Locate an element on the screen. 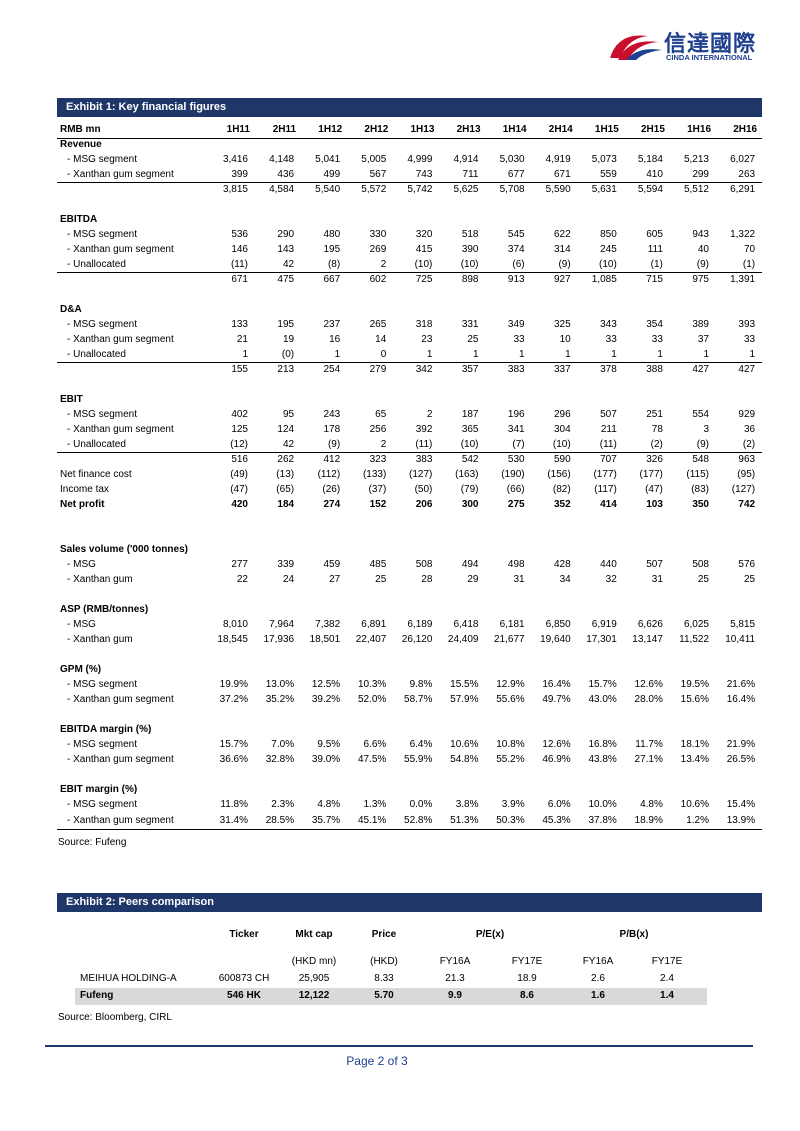 This screenshot has height=1131, width=800. cell-value: 1.2% is located at coordinates (697, 820).